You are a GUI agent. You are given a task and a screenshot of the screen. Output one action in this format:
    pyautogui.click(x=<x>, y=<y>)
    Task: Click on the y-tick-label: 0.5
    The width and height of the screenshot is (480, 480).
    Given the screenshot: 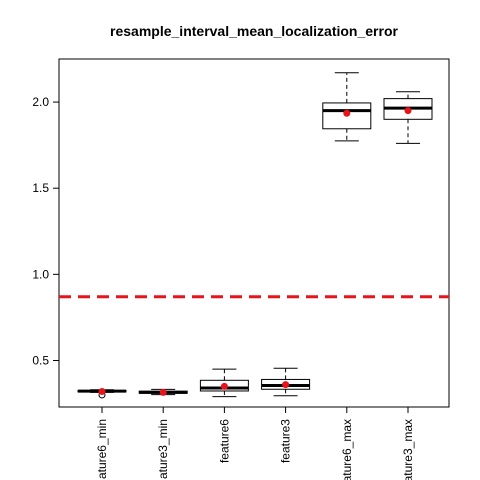 What is the action you would take?
    pyautogui.click(x=40, y=360)
    